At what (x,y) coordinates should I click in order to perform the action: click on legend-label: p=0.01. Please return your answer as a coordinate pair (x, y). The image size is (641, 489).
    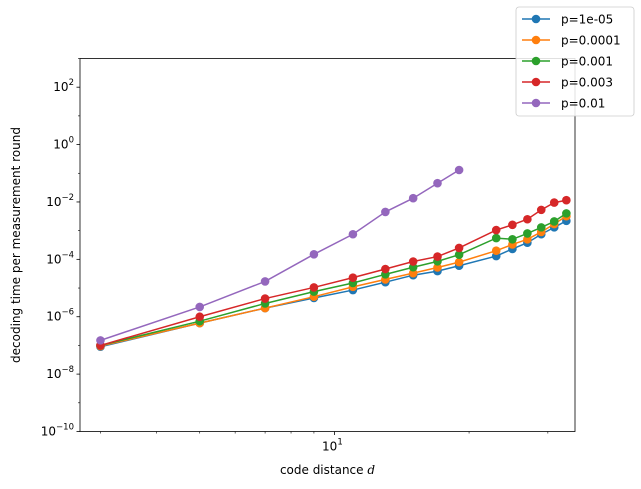
    Looking at the image, I should click on (583, 103).